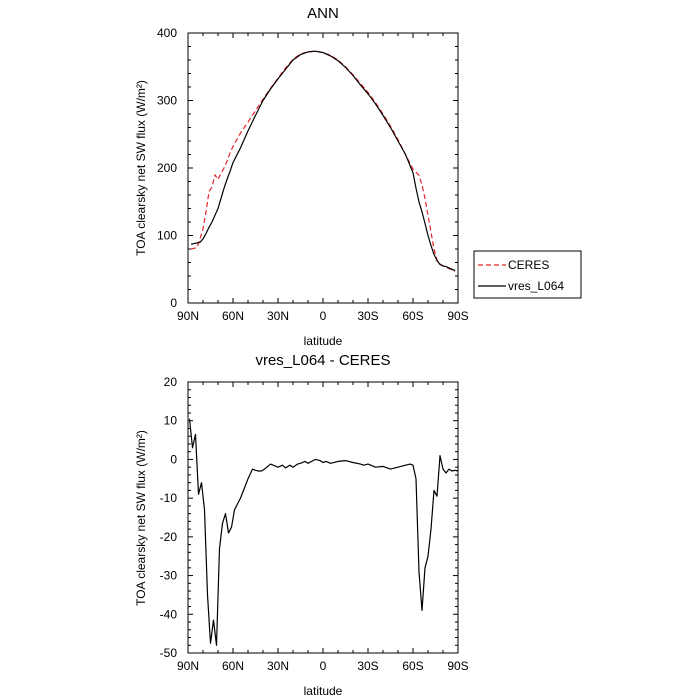 The width and height of the screenshot is (700, 700). I want to click on y-tick-label: 20, so click(171, 382).